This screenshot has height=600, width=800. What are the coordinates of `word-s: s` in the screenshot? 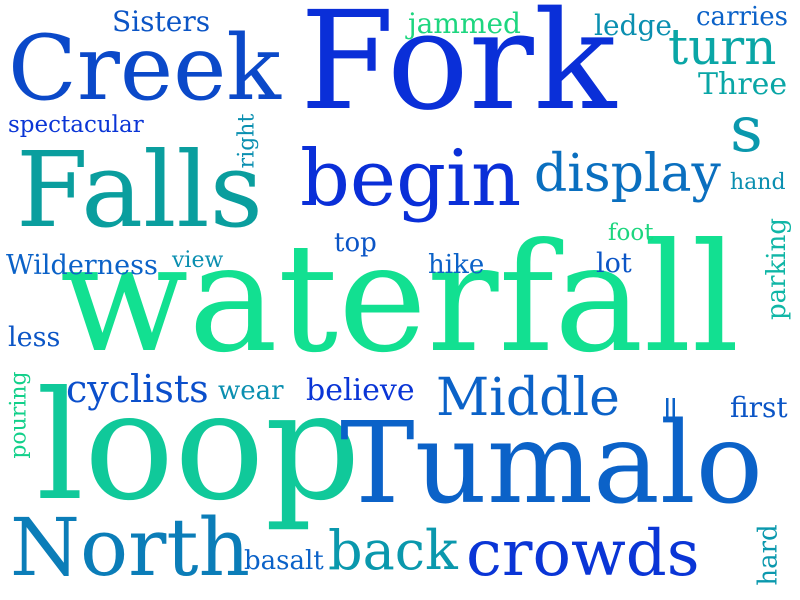 It's located at (746, 130).